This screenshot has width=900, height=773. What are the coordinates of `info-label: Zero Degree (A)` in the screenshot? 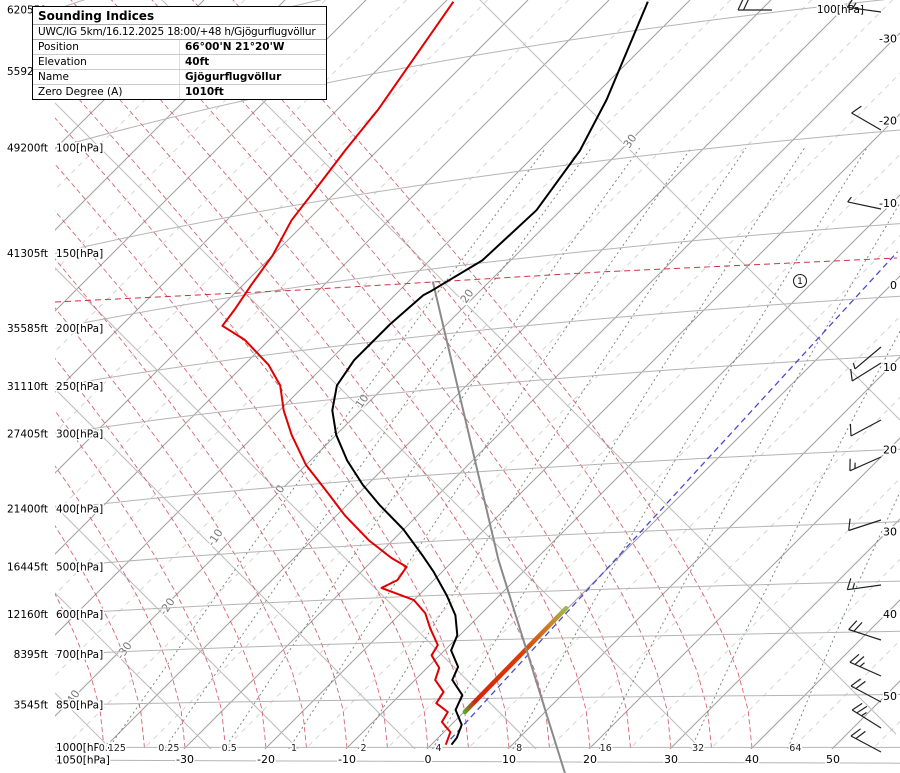 It's located at (80, 92).